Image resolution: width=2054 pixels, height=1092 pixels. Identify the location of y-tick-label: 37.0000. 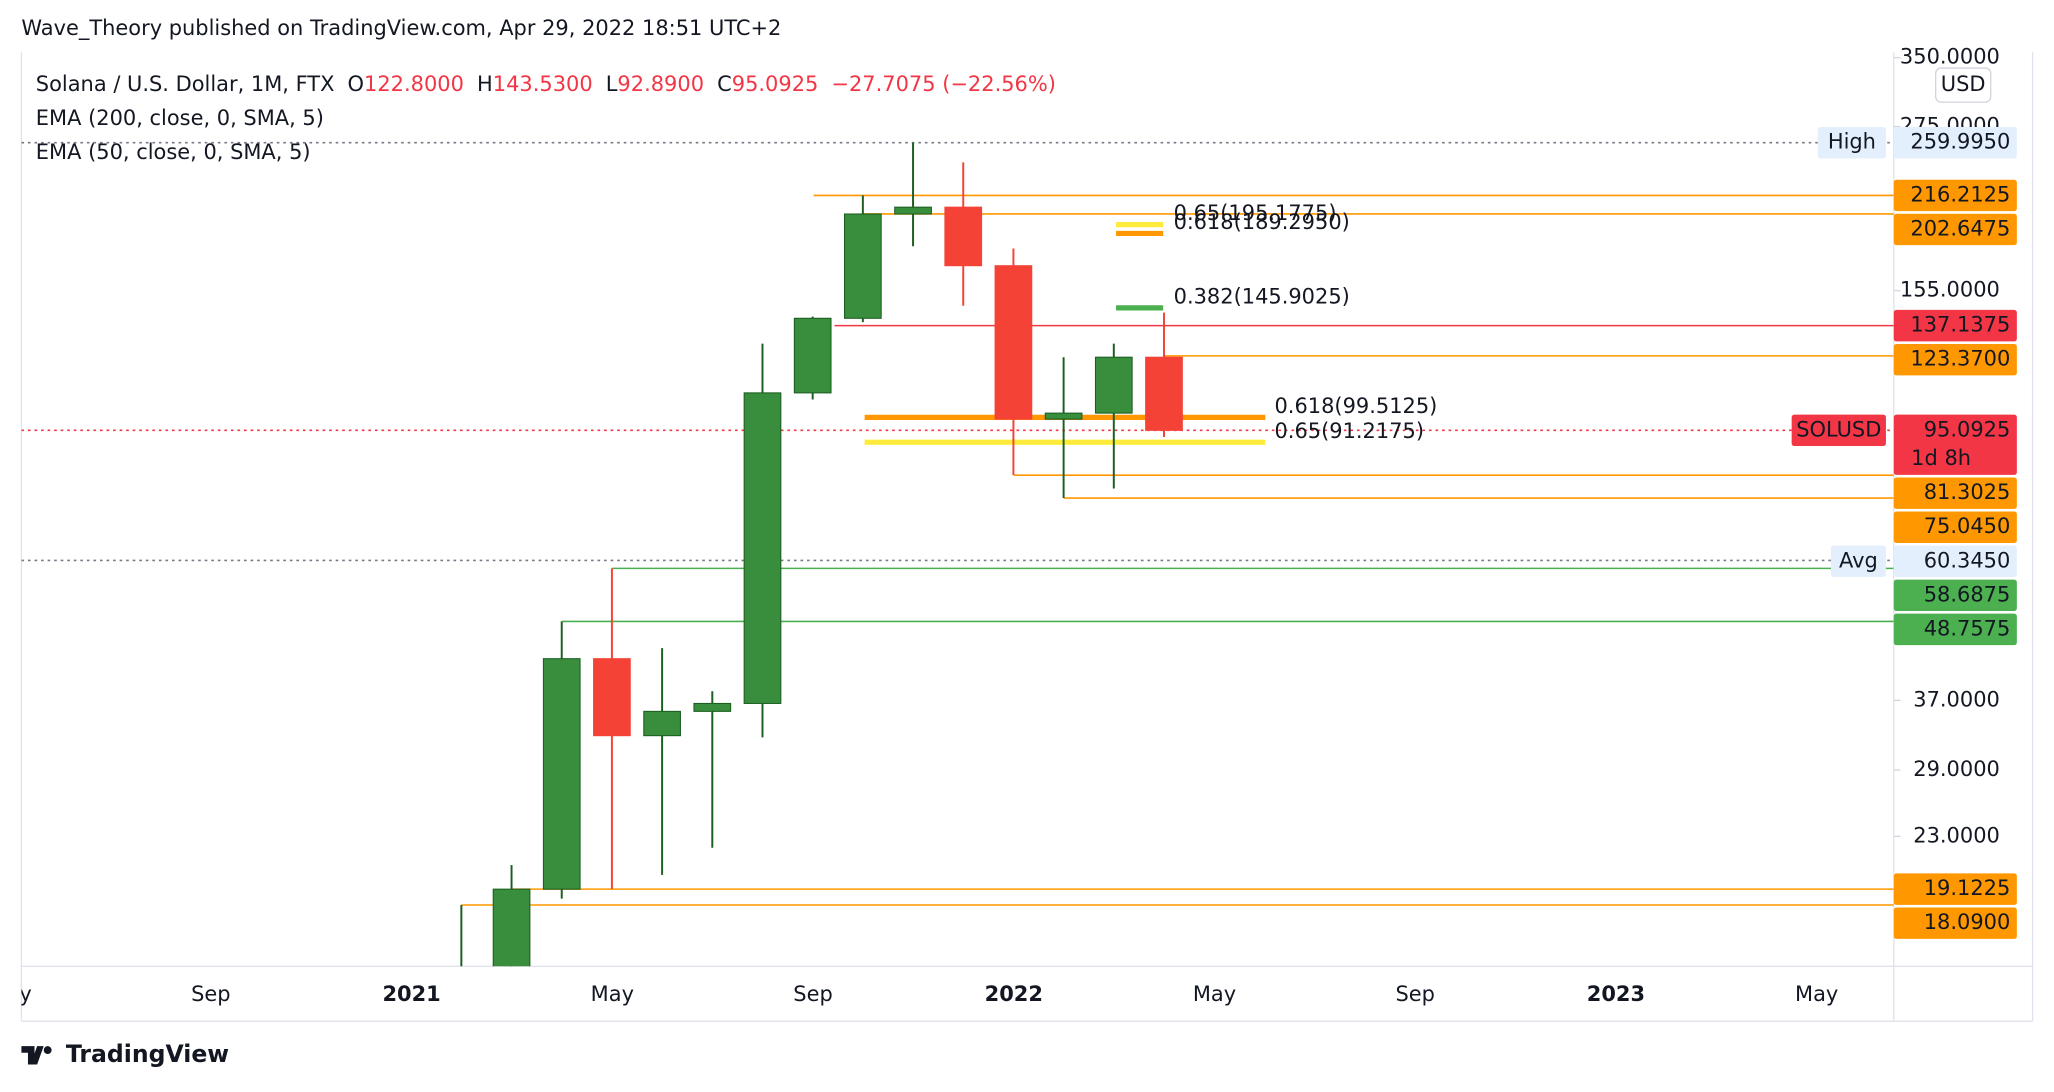
(1956, 699).